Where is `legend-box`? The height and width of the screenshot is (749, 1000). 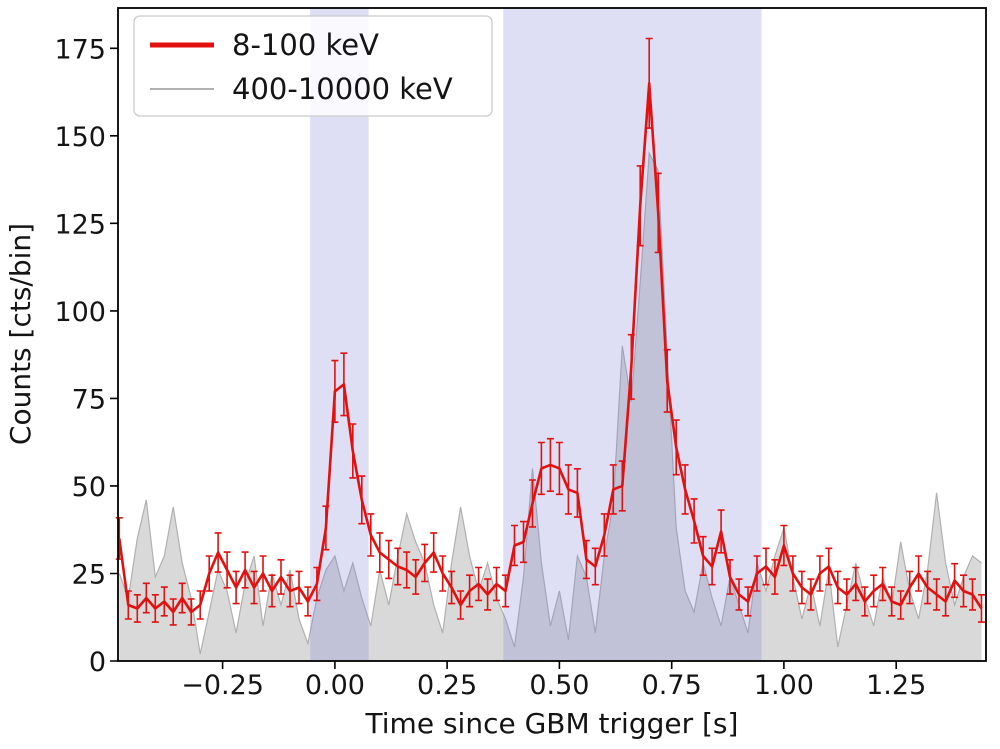
legend-box is located at coordinates (313, 66).